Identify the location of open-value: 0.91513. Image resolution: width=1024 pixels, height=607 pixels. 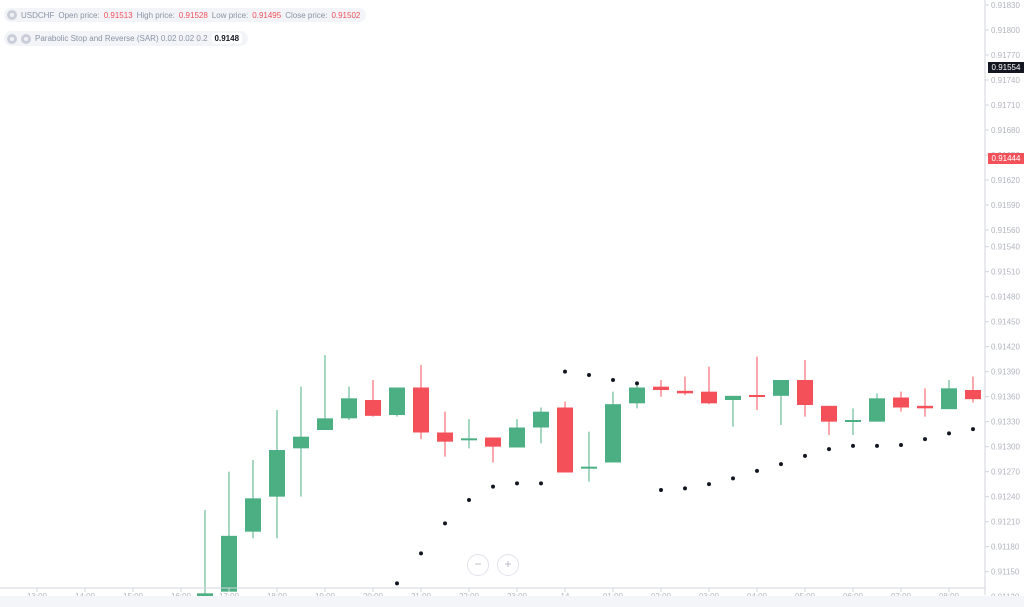
(118, 15).